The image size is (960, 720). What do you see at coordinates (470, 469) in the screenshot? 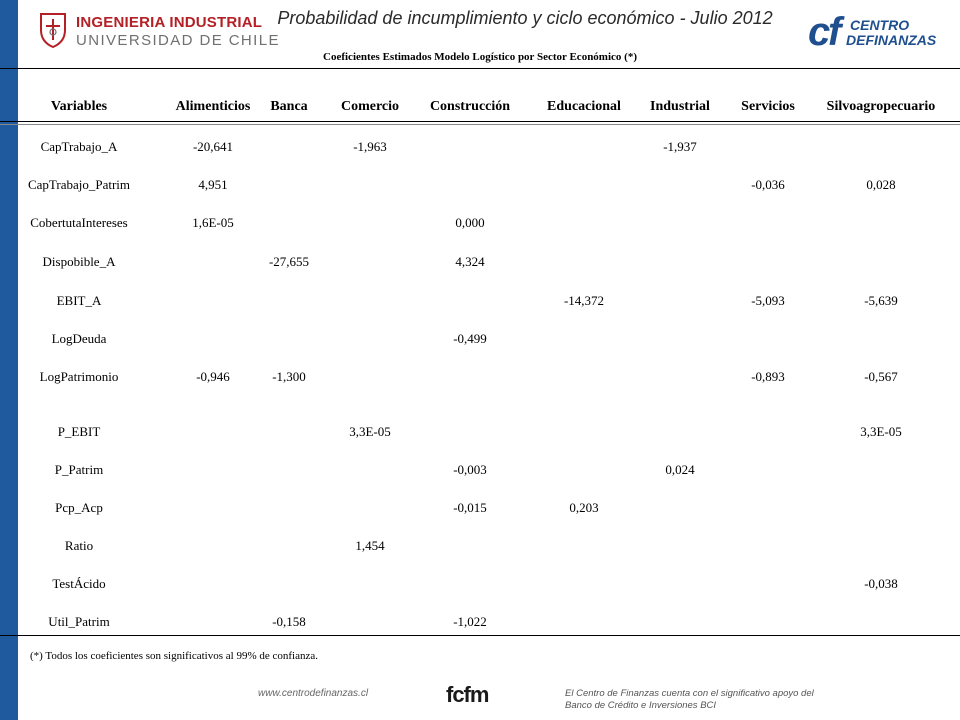
I see `table-cell: -0,003` at bounding box center [470, 469].